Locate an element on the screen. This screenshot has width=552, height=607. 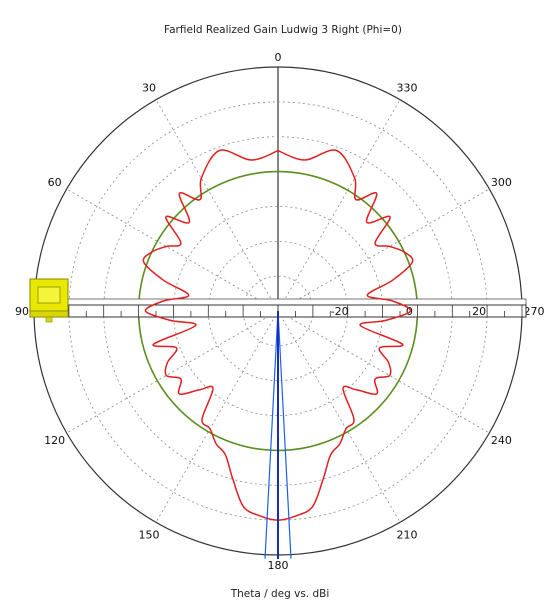
angle-tick-label: 30 is located at coordinates (149, 88).